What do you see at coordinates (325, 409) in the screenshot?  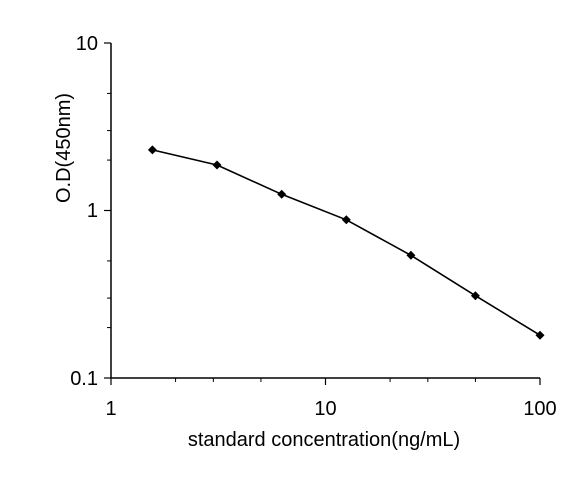 I see `x-tick-label: 10` at bounding box center [325, 409].